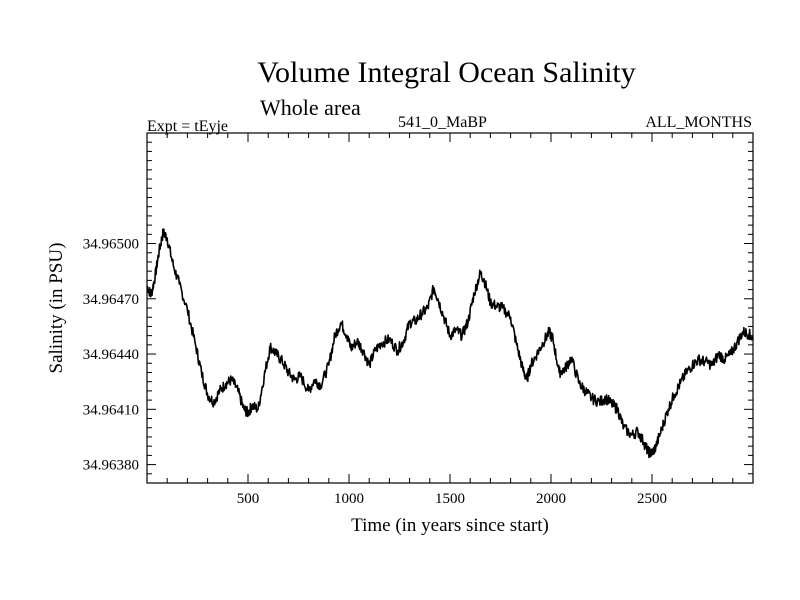  What do you see at coordinates (111, 245) in the screenshot?
I see `y-tick-label: 34.96500` at bounding box center [111, 245].